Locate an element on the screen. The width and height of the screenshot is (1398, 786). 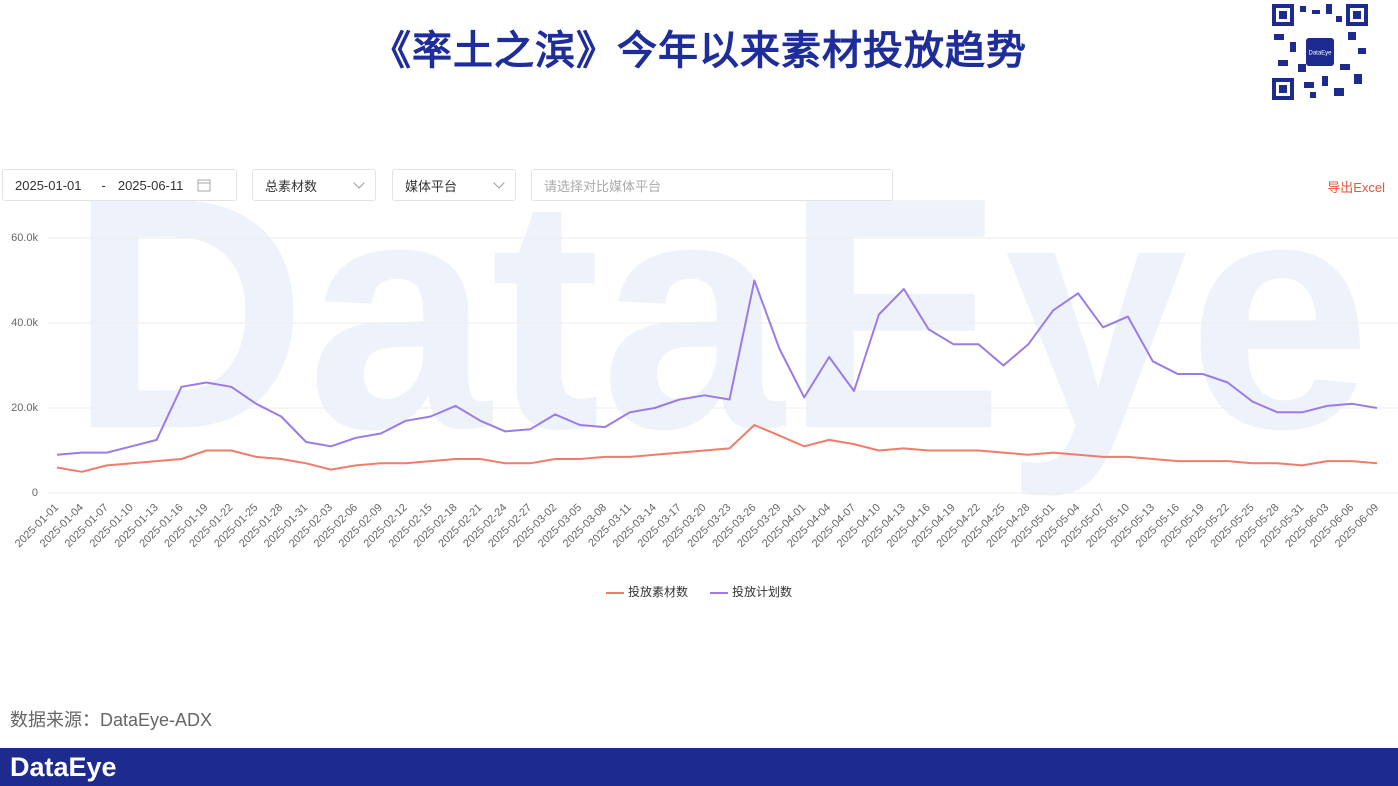
footer-bar: DataEye is located at coordinates (699, 767).